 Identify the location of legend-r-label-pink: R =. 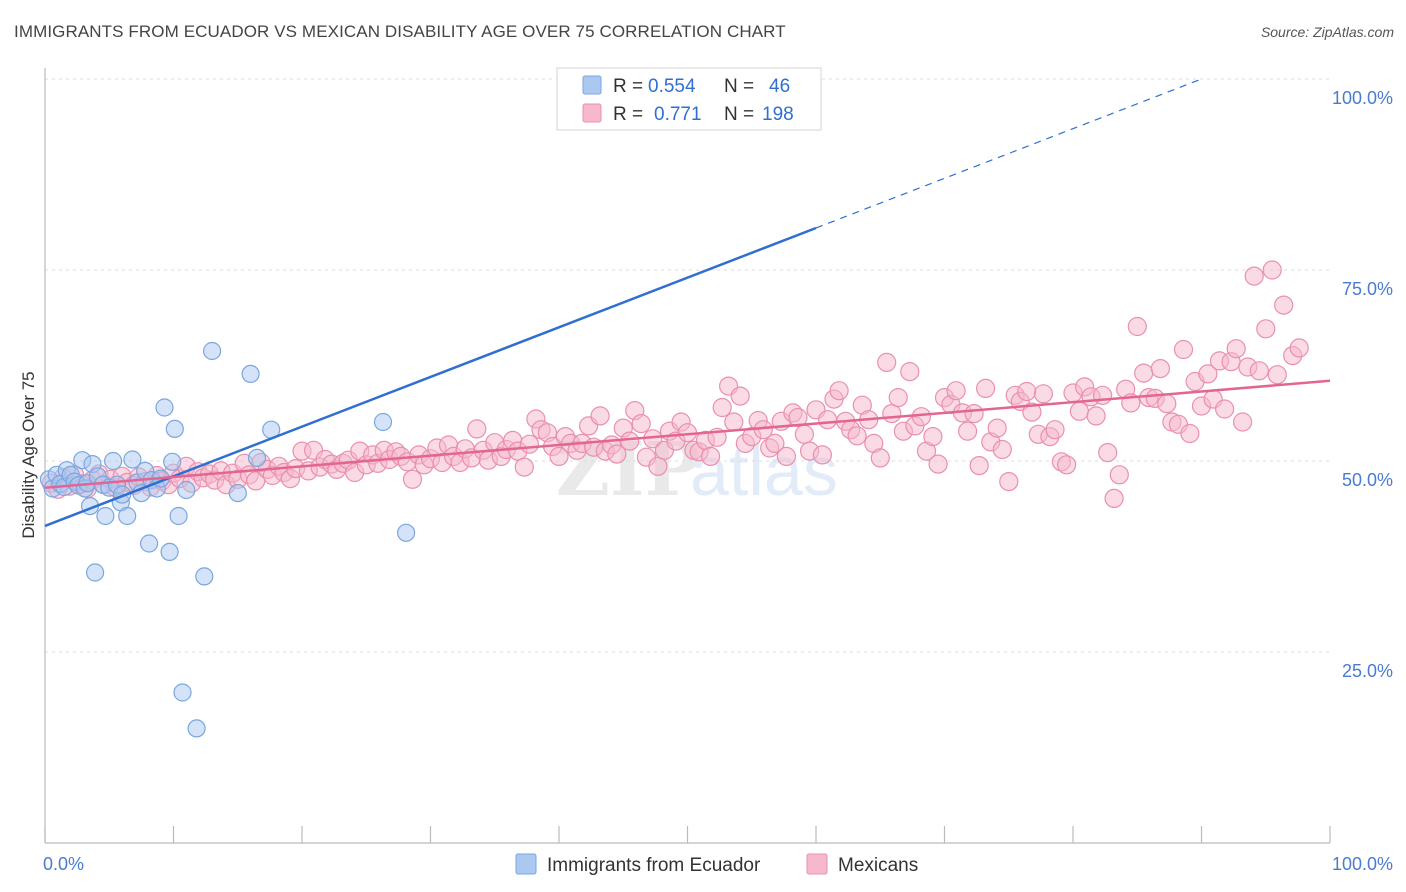
(628, 114).